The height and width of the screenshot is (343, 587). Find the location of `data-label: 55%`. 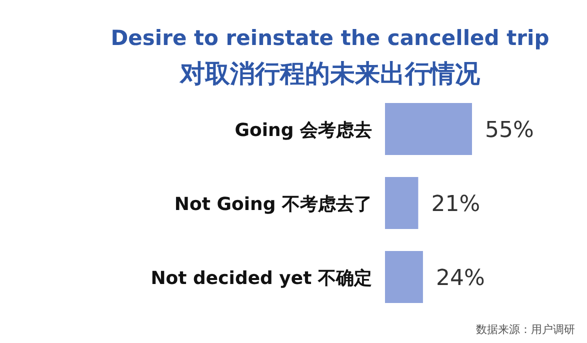

data-label: 55% is located at coordinates (509, 130).